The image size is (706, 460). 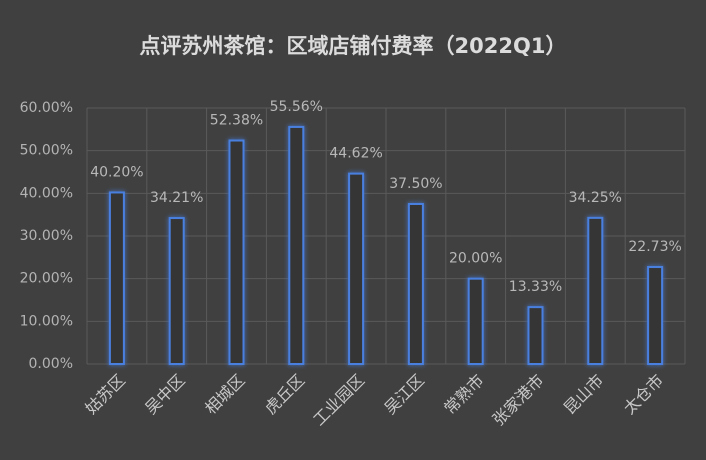 I want to click on x-tick-label: 太仓市, so click(x=643, y=394).